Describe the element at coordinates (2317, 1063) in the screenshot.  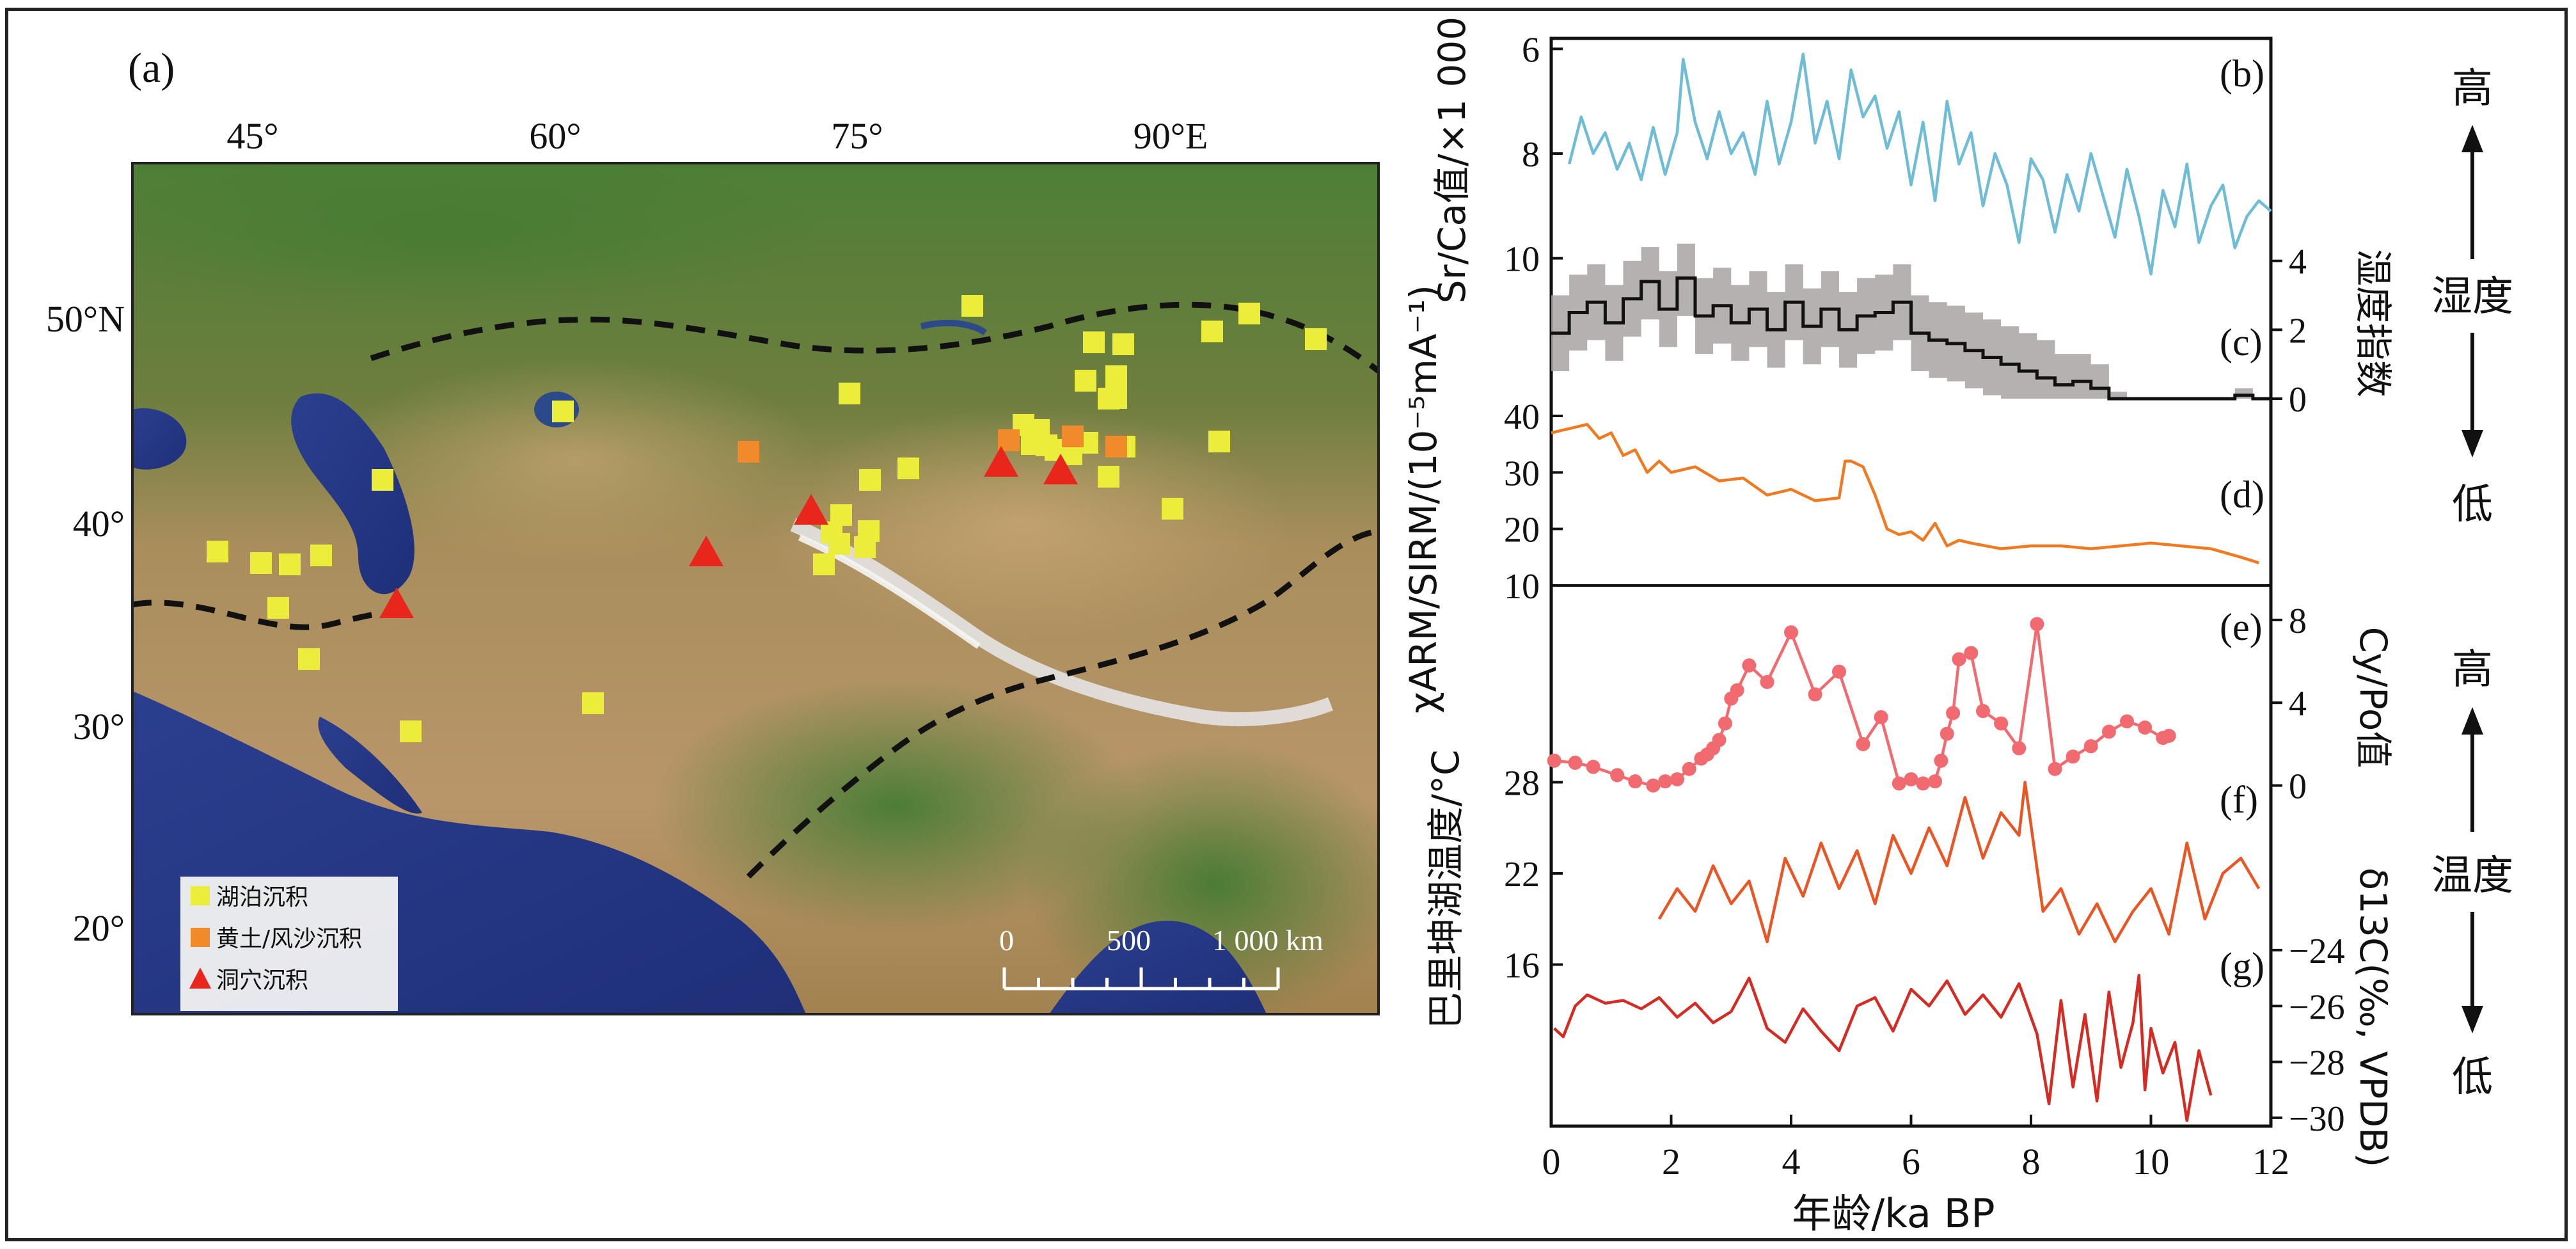
I see `y-tick-label: −28` at that location.